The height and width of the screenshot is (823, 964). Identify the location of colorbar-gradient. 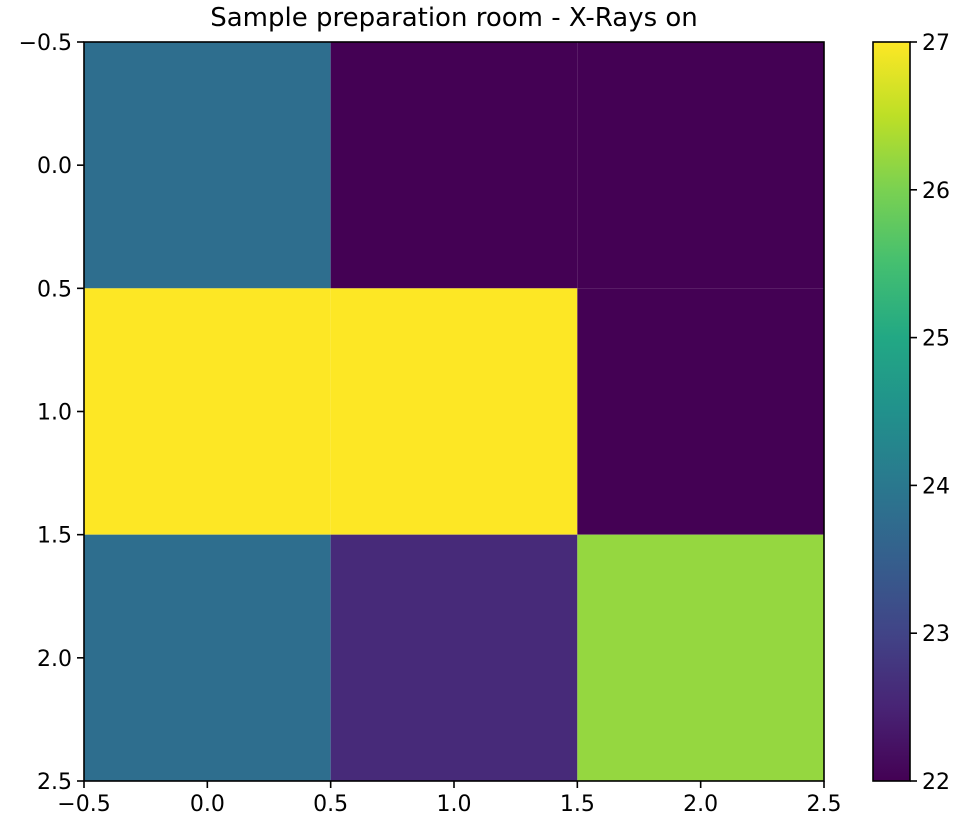
(891, 411).